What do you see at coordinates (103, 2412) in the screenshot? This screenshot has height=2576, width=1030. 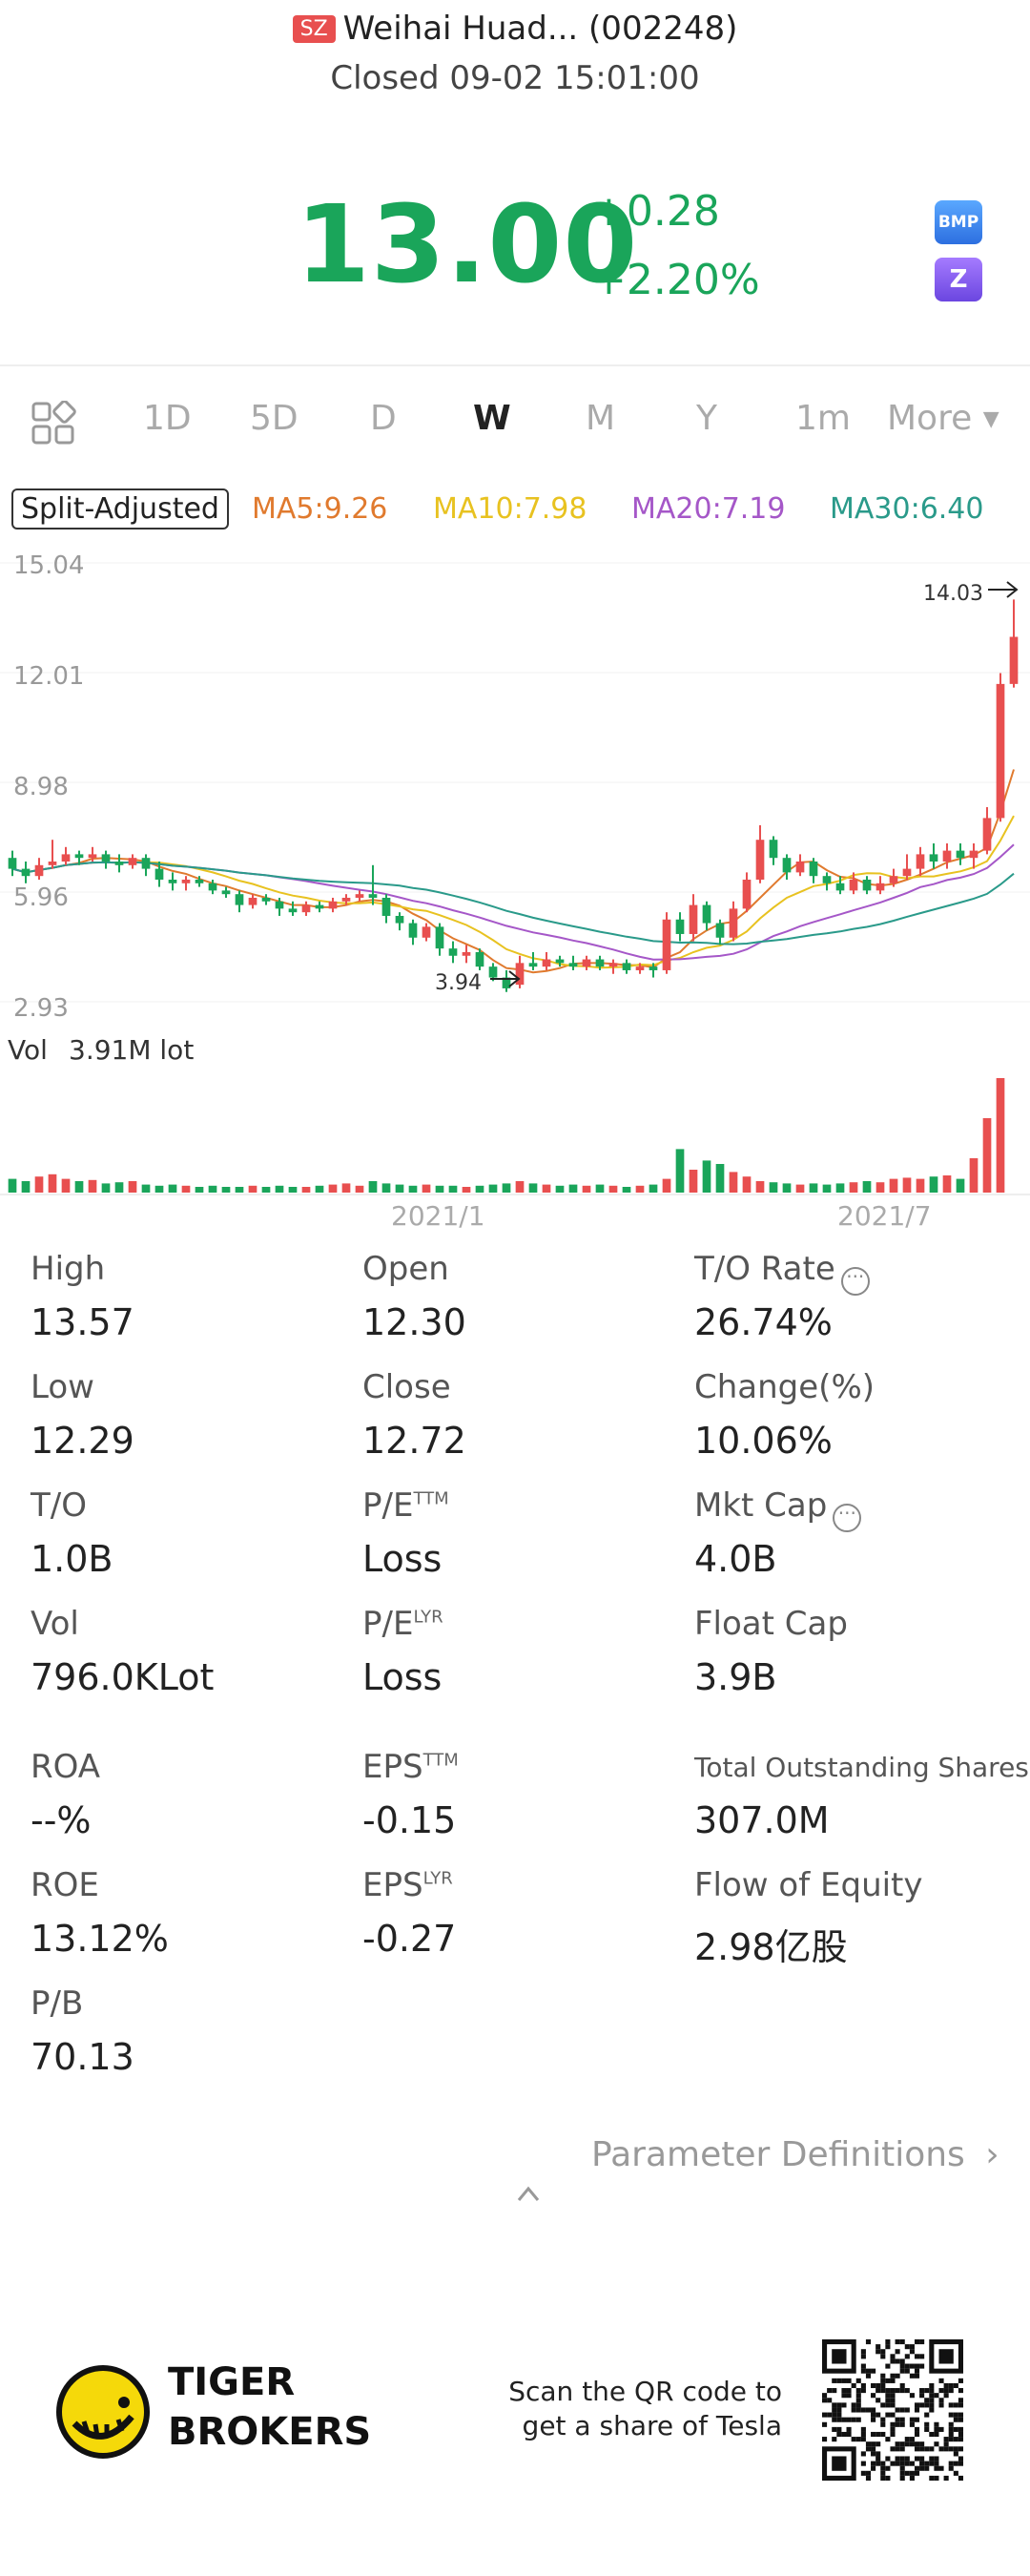 I see `tiger-logo-icon` at bounding box center [103, 2412].